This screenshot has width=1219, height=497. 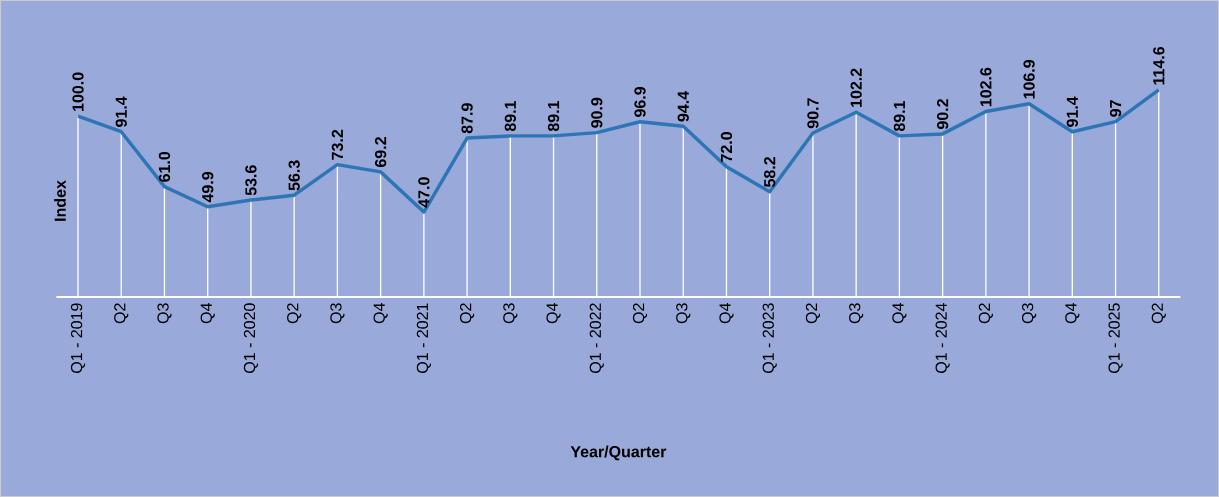 What do you see at coordinates (1115, 338) in the screenshot?
I see `x-tick-label: Q1 - 2025` at bounding box center [1115, 338].